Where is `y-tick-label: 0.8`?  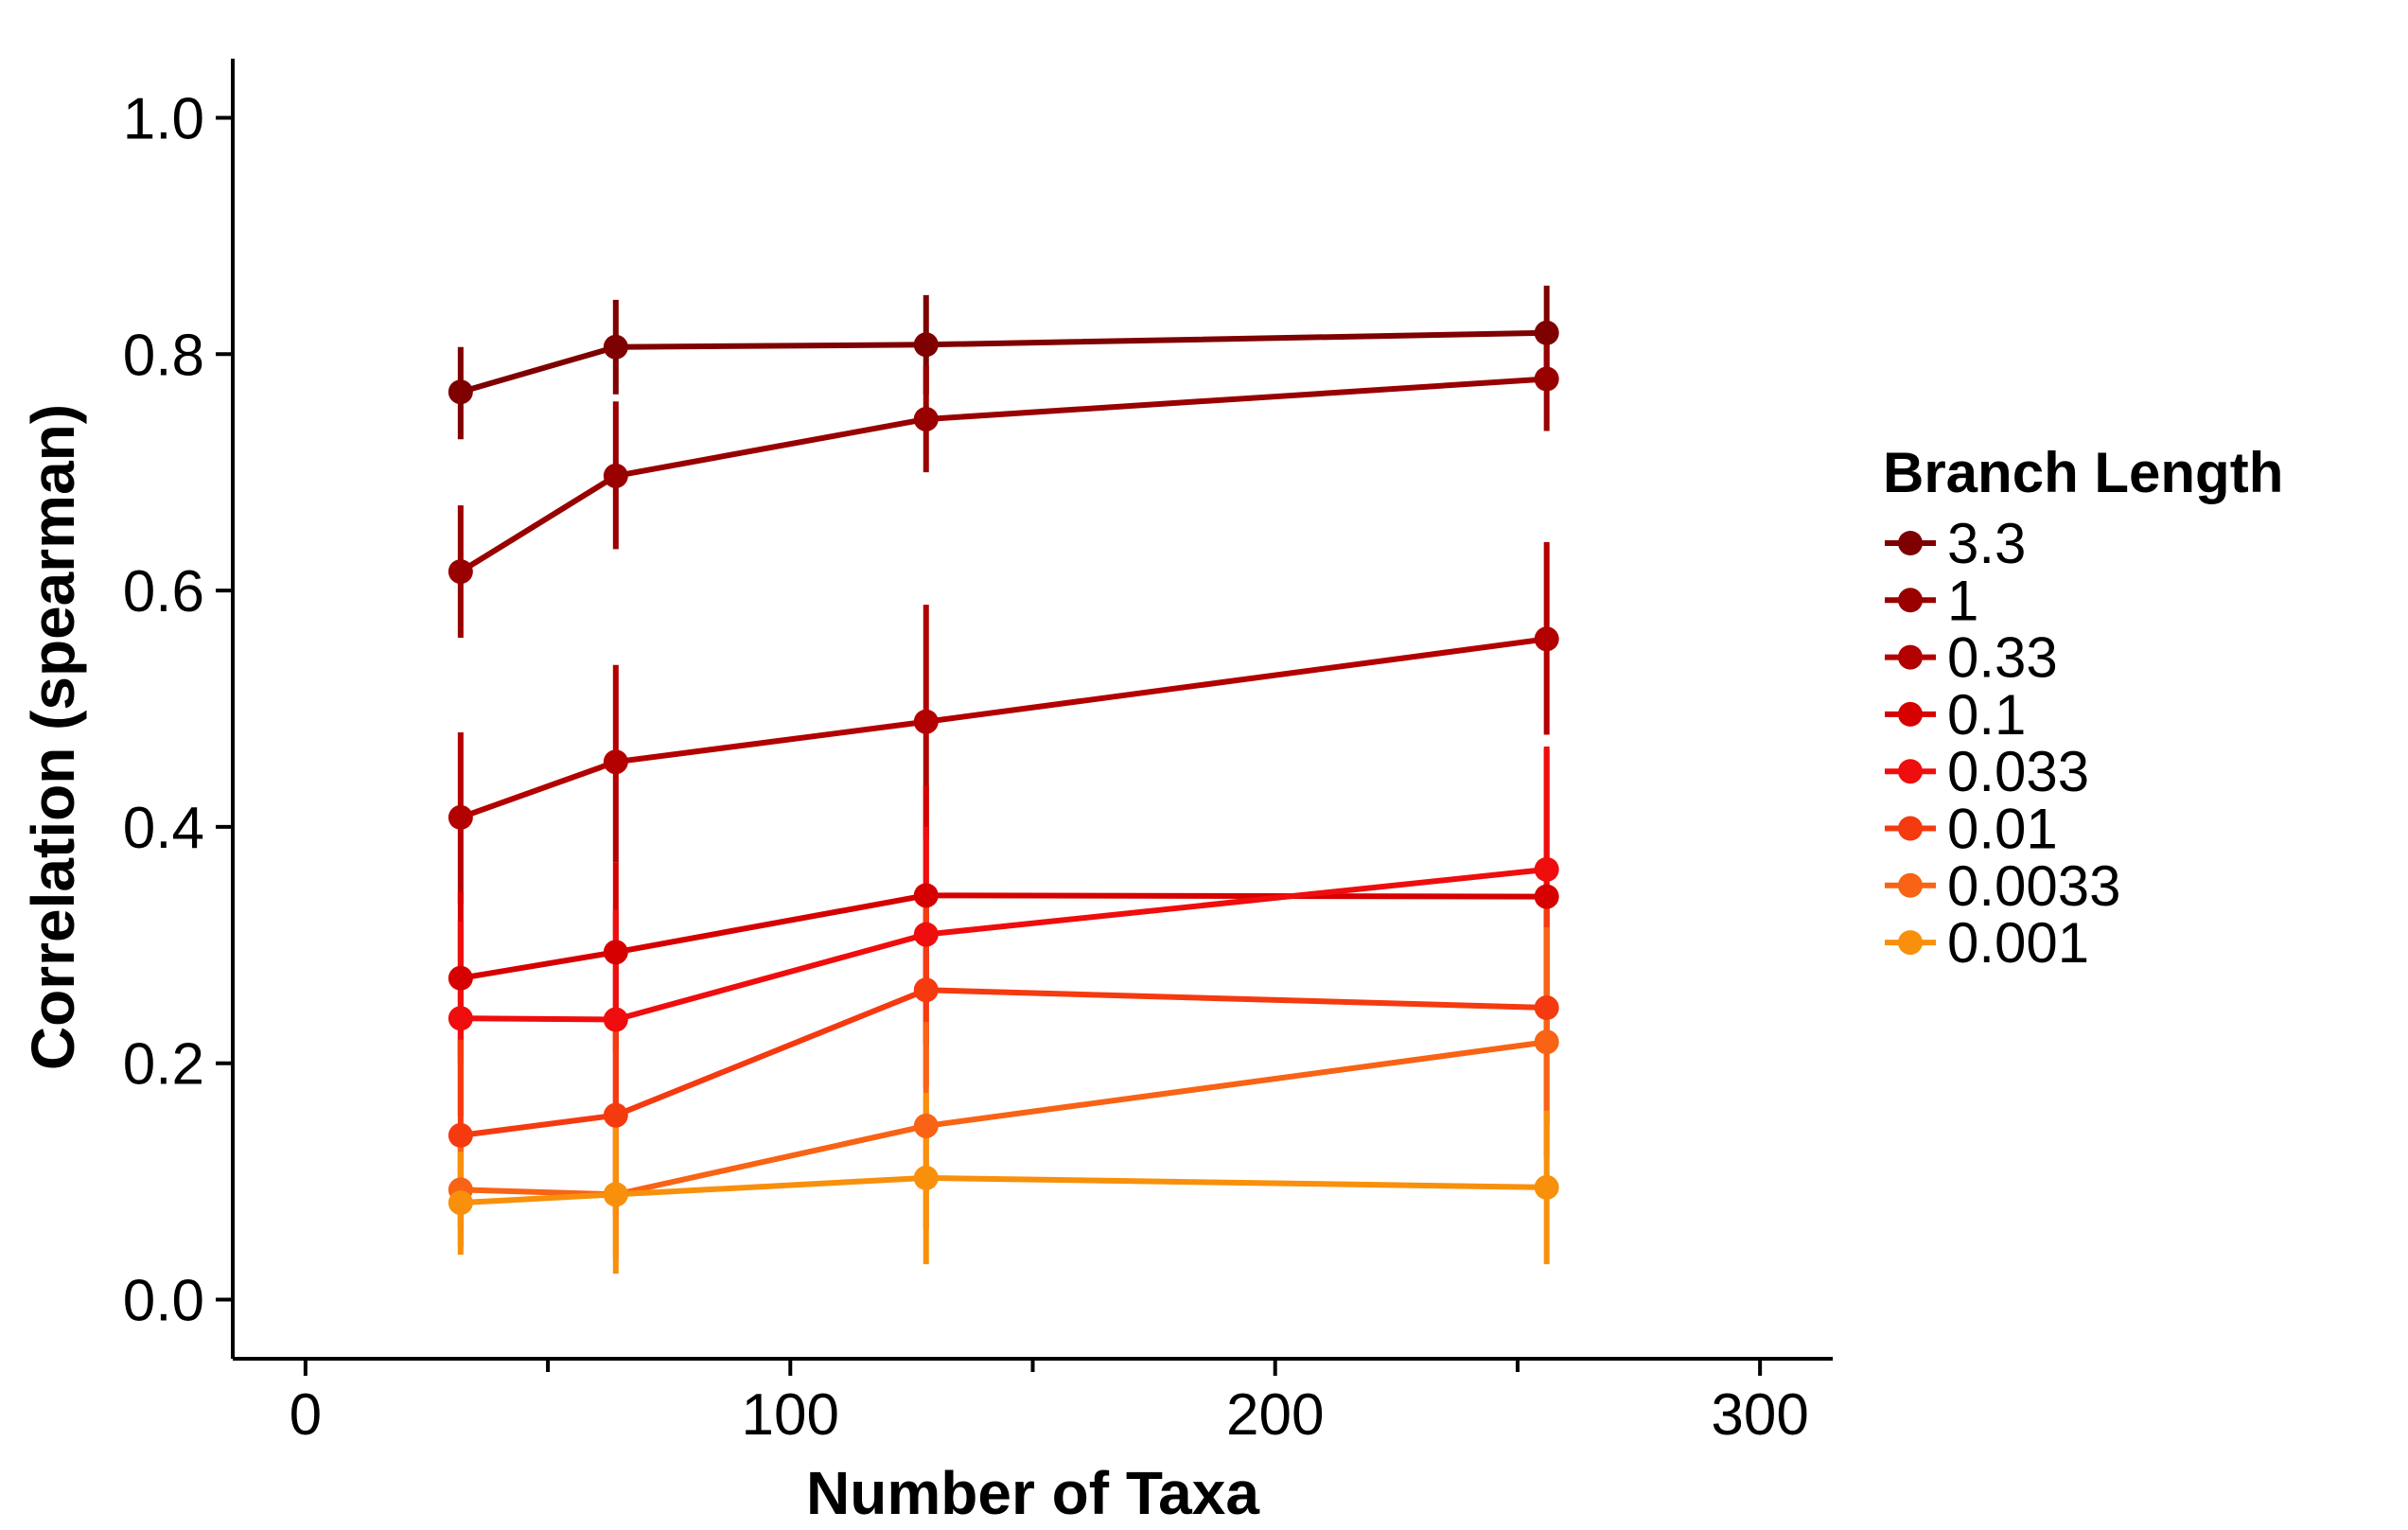 y-tick-label: 0.8 is located at coordinates (163, 355).